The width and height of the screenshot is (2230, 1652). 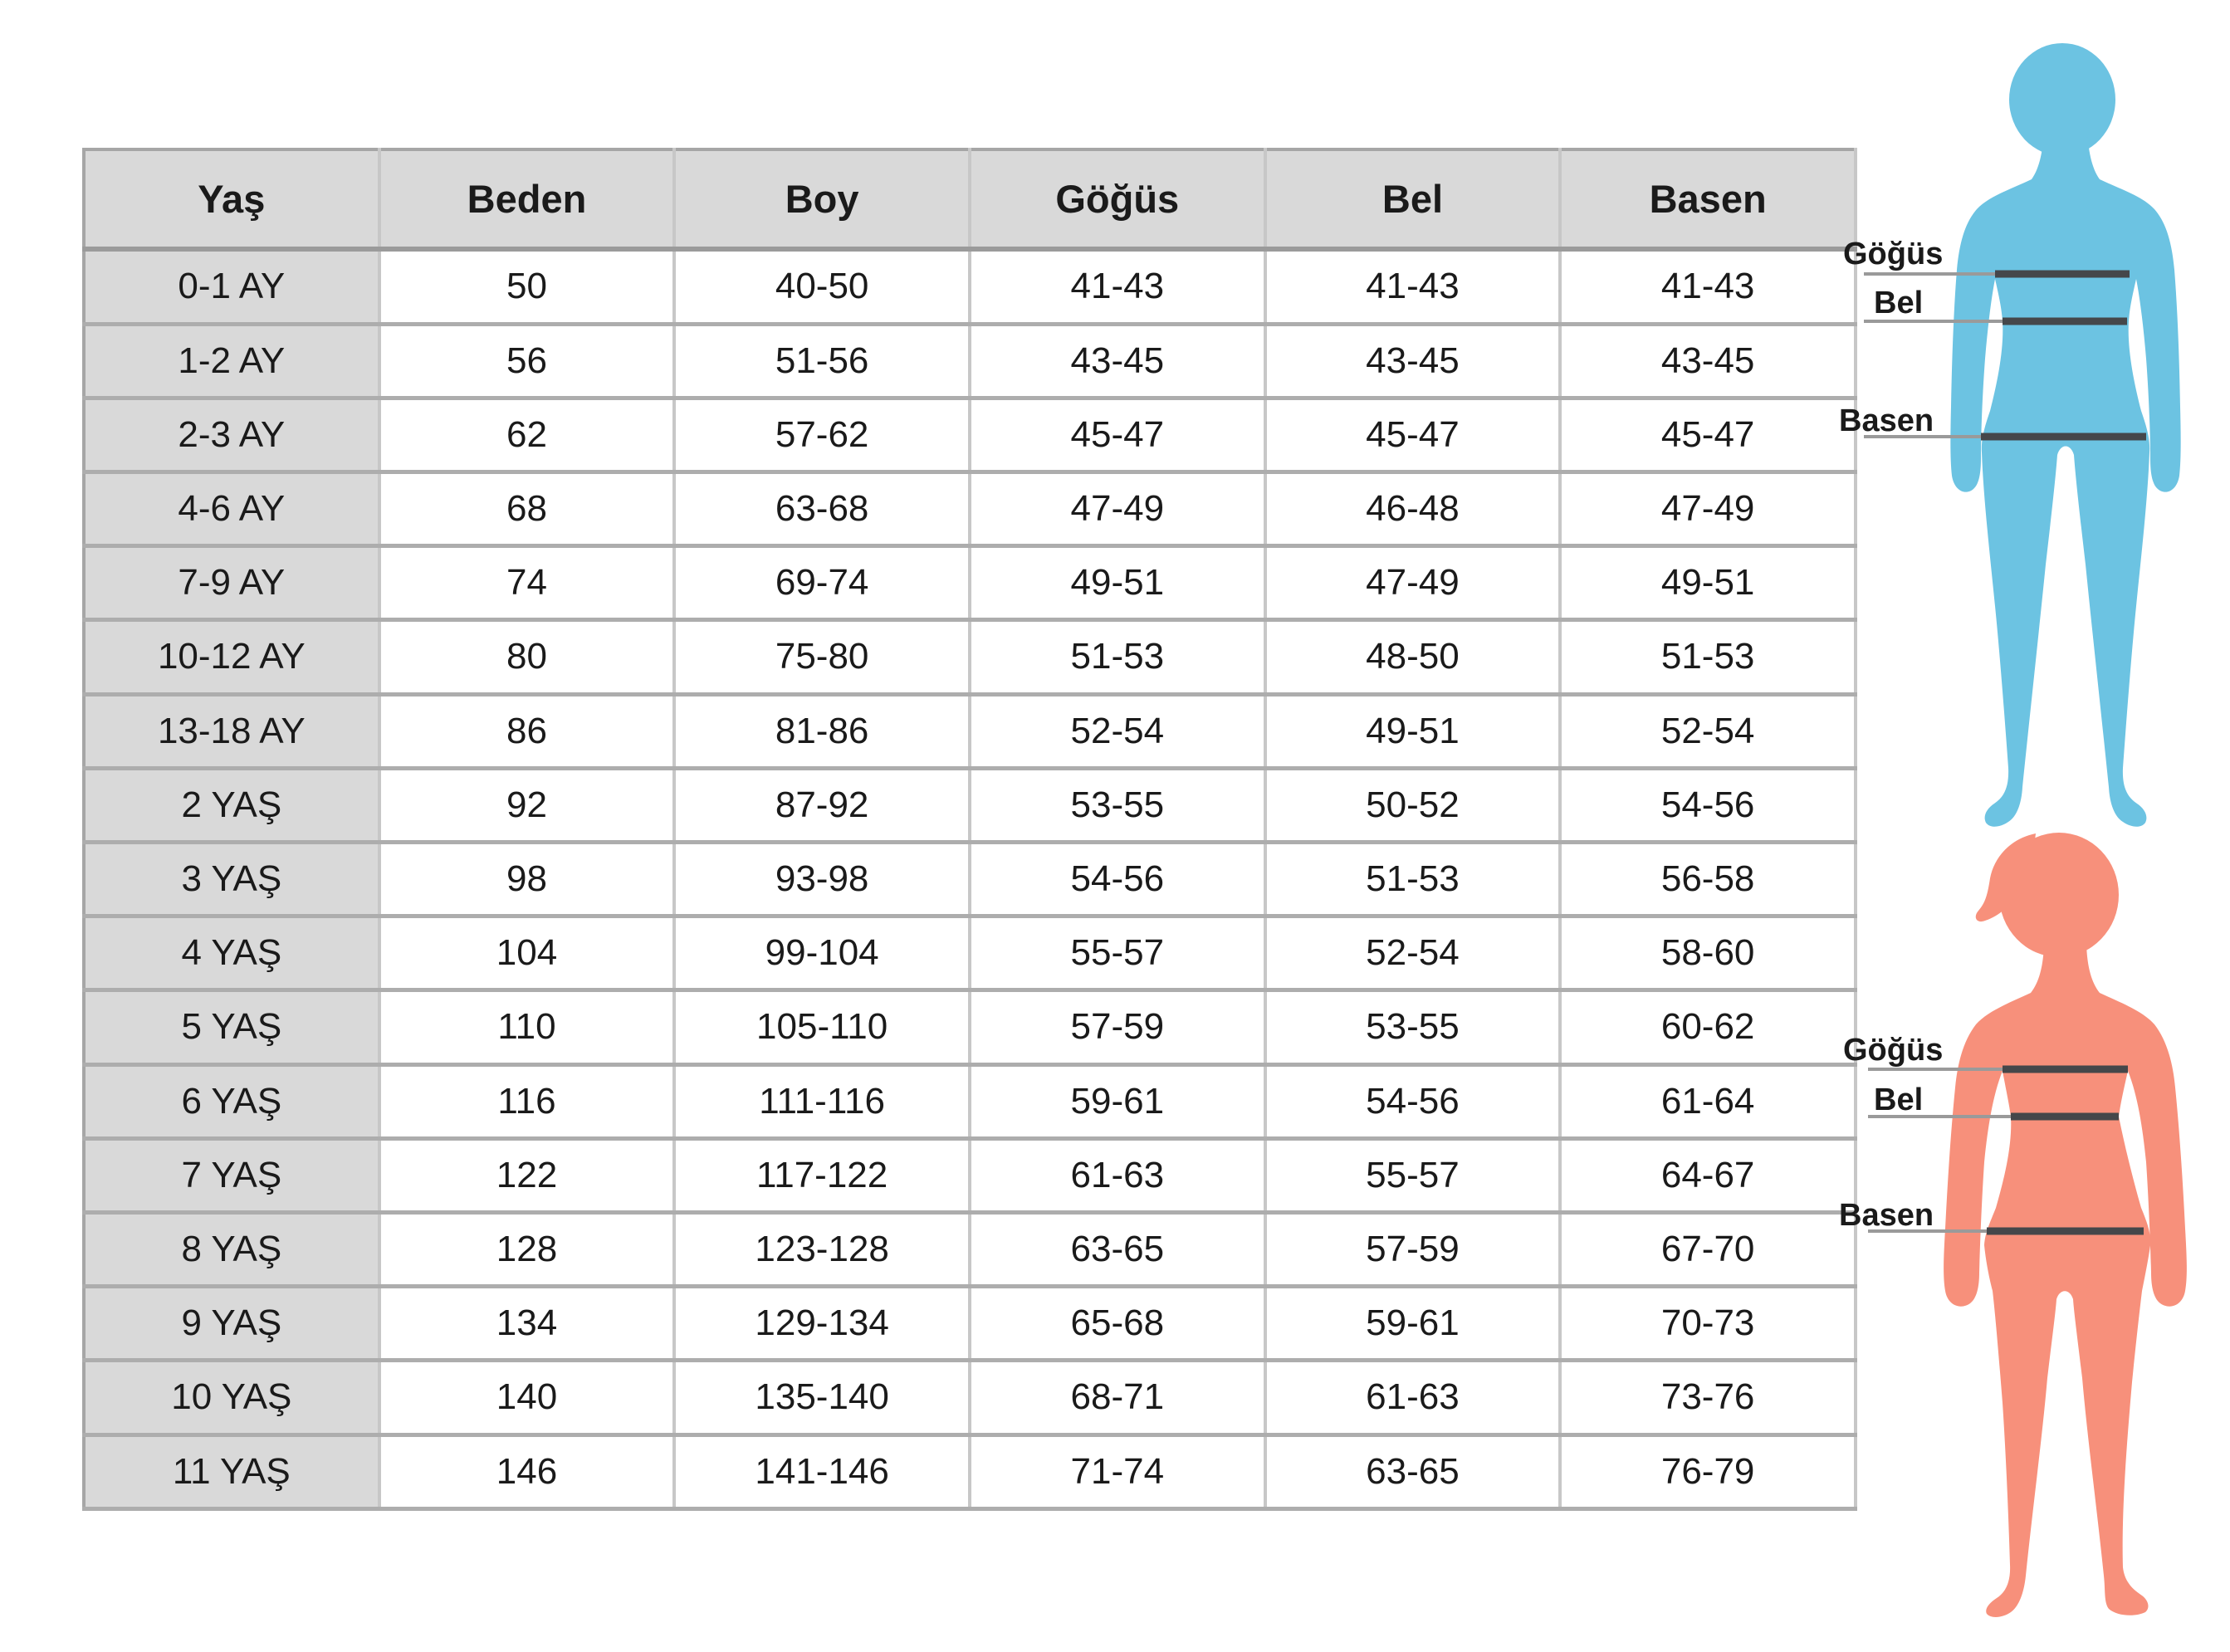 I want to click on value-cell: 56, so click(x=528, y=362).